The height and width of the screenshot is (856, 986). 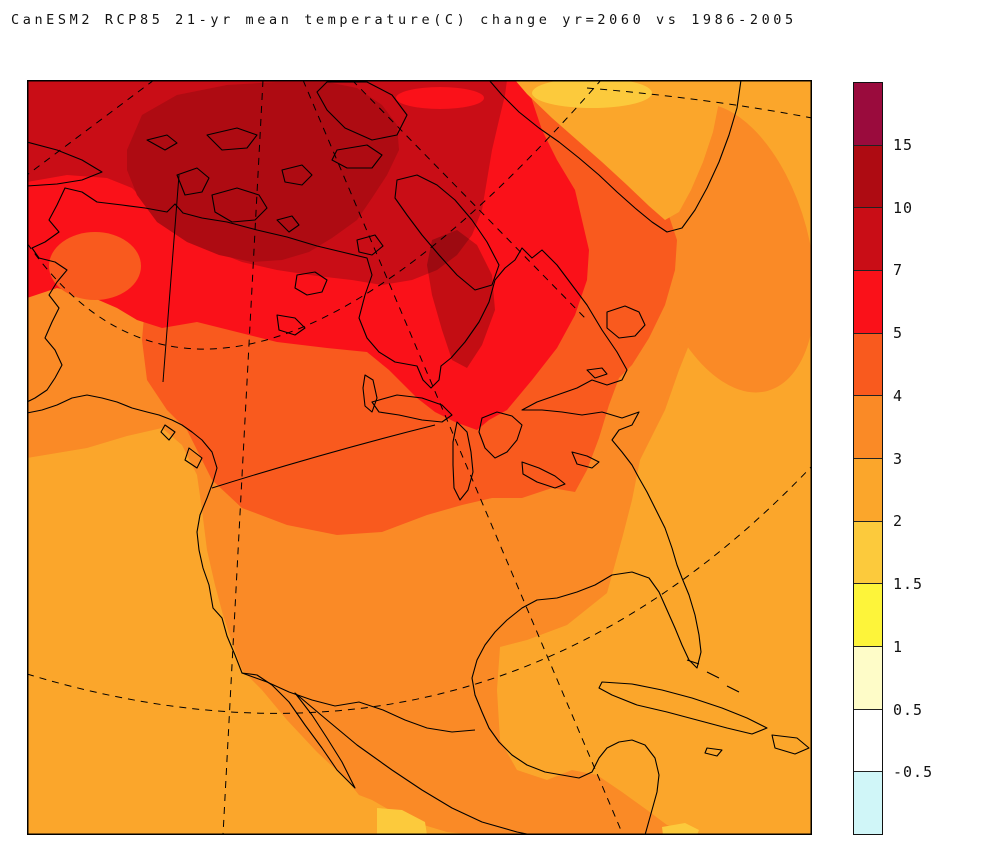 What do you see at coordinates (162, 142) in the screenshot?
I see `island-small-arctic` at bounding box center [162, 142].